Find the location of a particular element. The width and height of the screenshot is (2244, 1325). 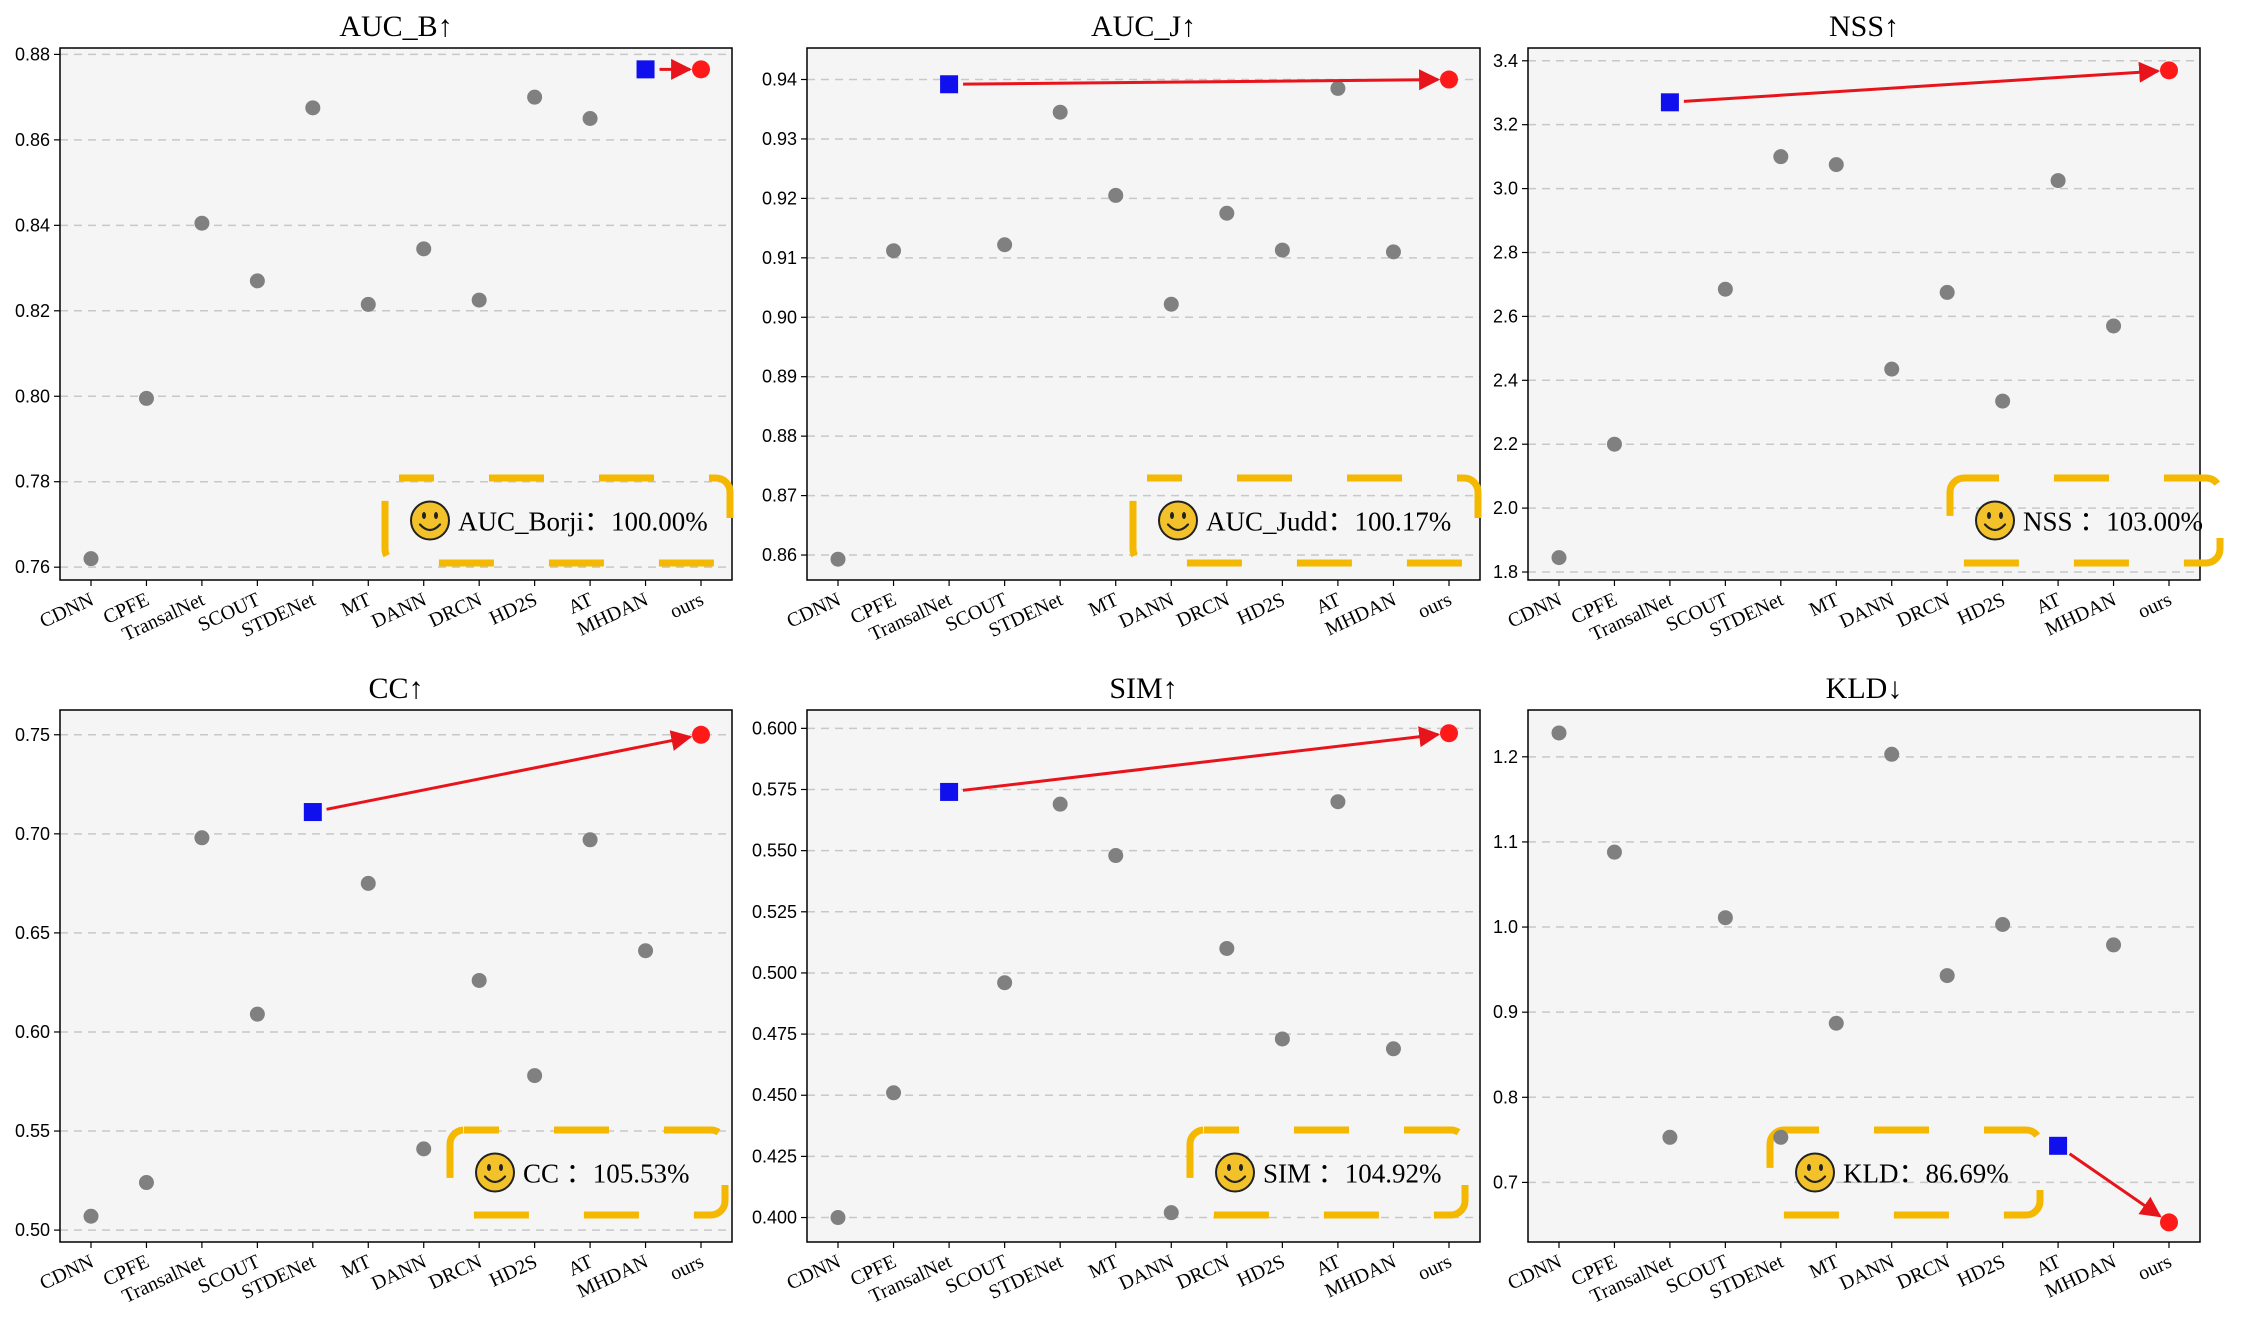

annotation-box: NSS ：103.00% is located at coordinates (2085, 520).